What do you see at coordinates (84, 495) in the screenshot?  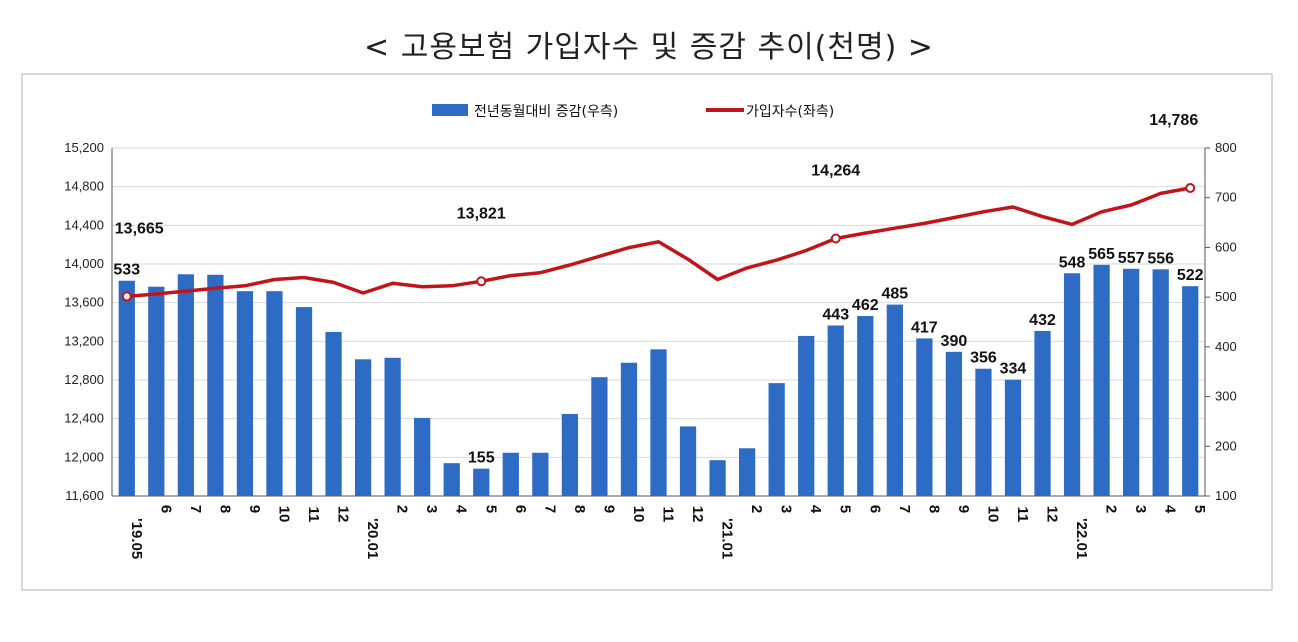 I see `y-left-tick-label: 11,600` at bounding box center [84, 495].